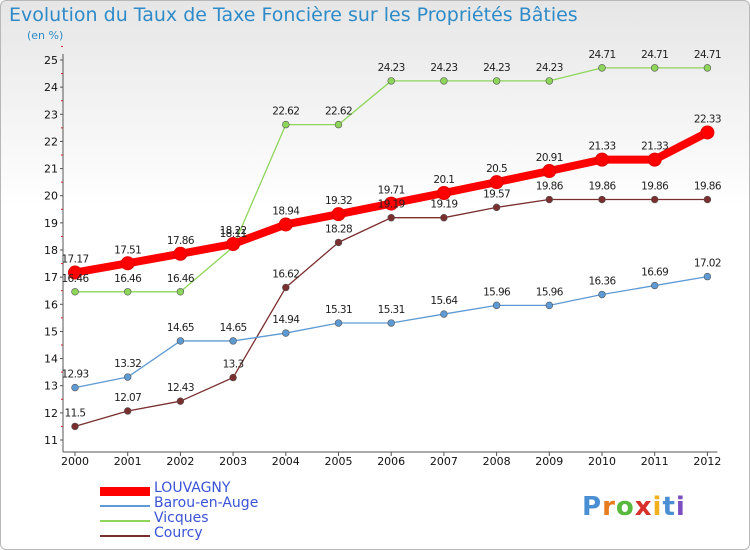 This screenshot has width=750, height=550. Describe the element at coordinates (444, 301) in the screenshot. I see `data-label: 15.64` at that location.